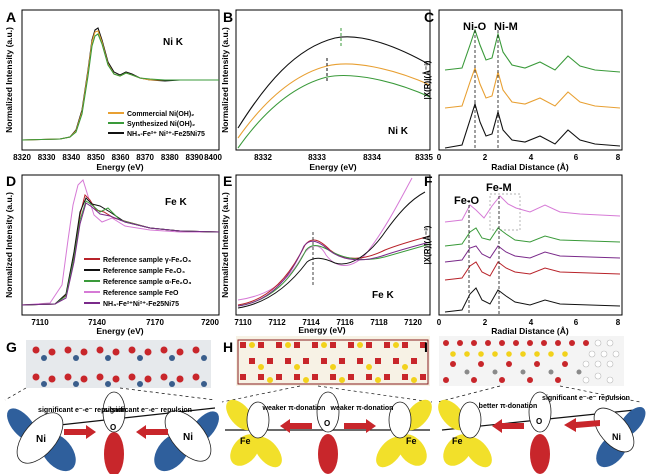  I want to click on tick-a-5: 8370, so click(145, 157).